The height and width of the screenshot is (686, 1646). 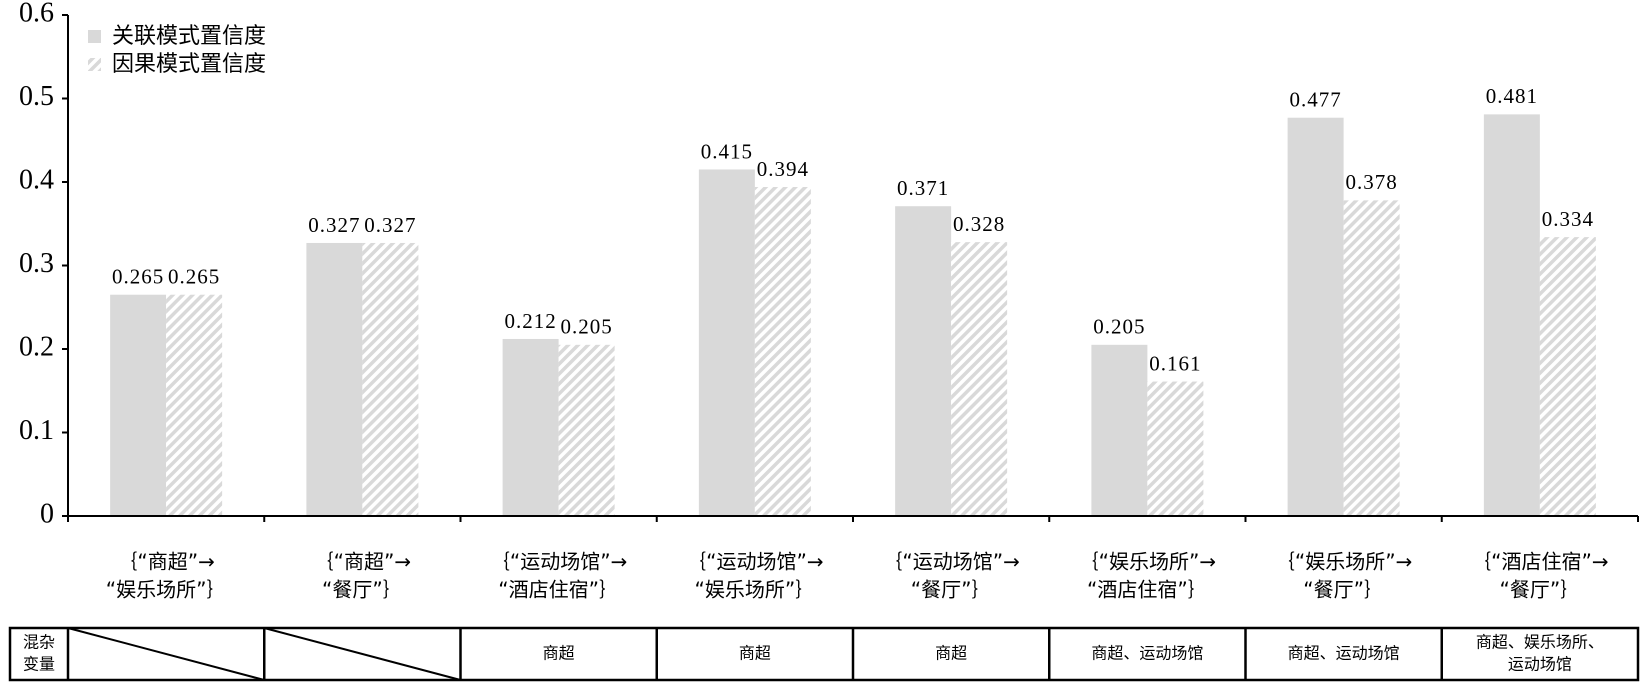 I want to click on value-label: 0.161, so click(x=1175, y=363).